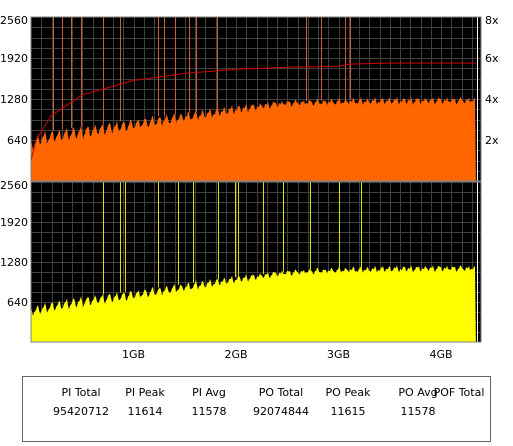  What do you see at coordinates (81, 392) in the screenshot?
I see `stat-label: PI Total` at bounding box center [81, 392].